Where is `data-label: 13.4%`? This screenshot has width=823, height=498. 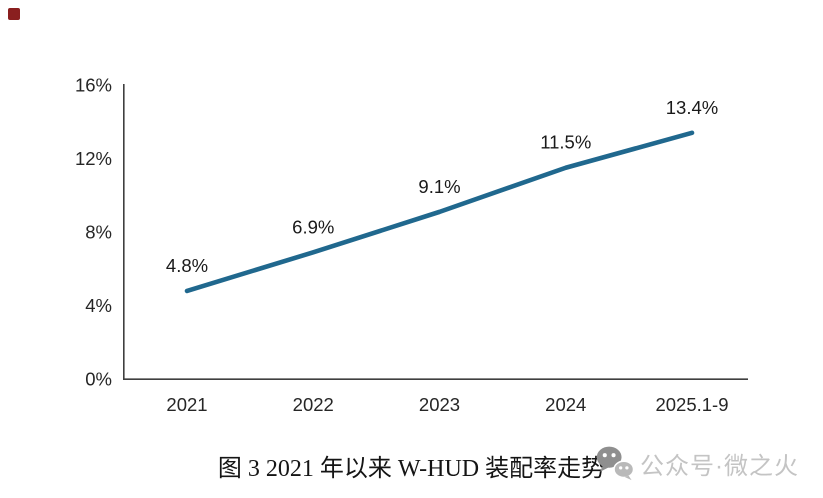
data-label: 13.4% is located at coordinates (692, 107).